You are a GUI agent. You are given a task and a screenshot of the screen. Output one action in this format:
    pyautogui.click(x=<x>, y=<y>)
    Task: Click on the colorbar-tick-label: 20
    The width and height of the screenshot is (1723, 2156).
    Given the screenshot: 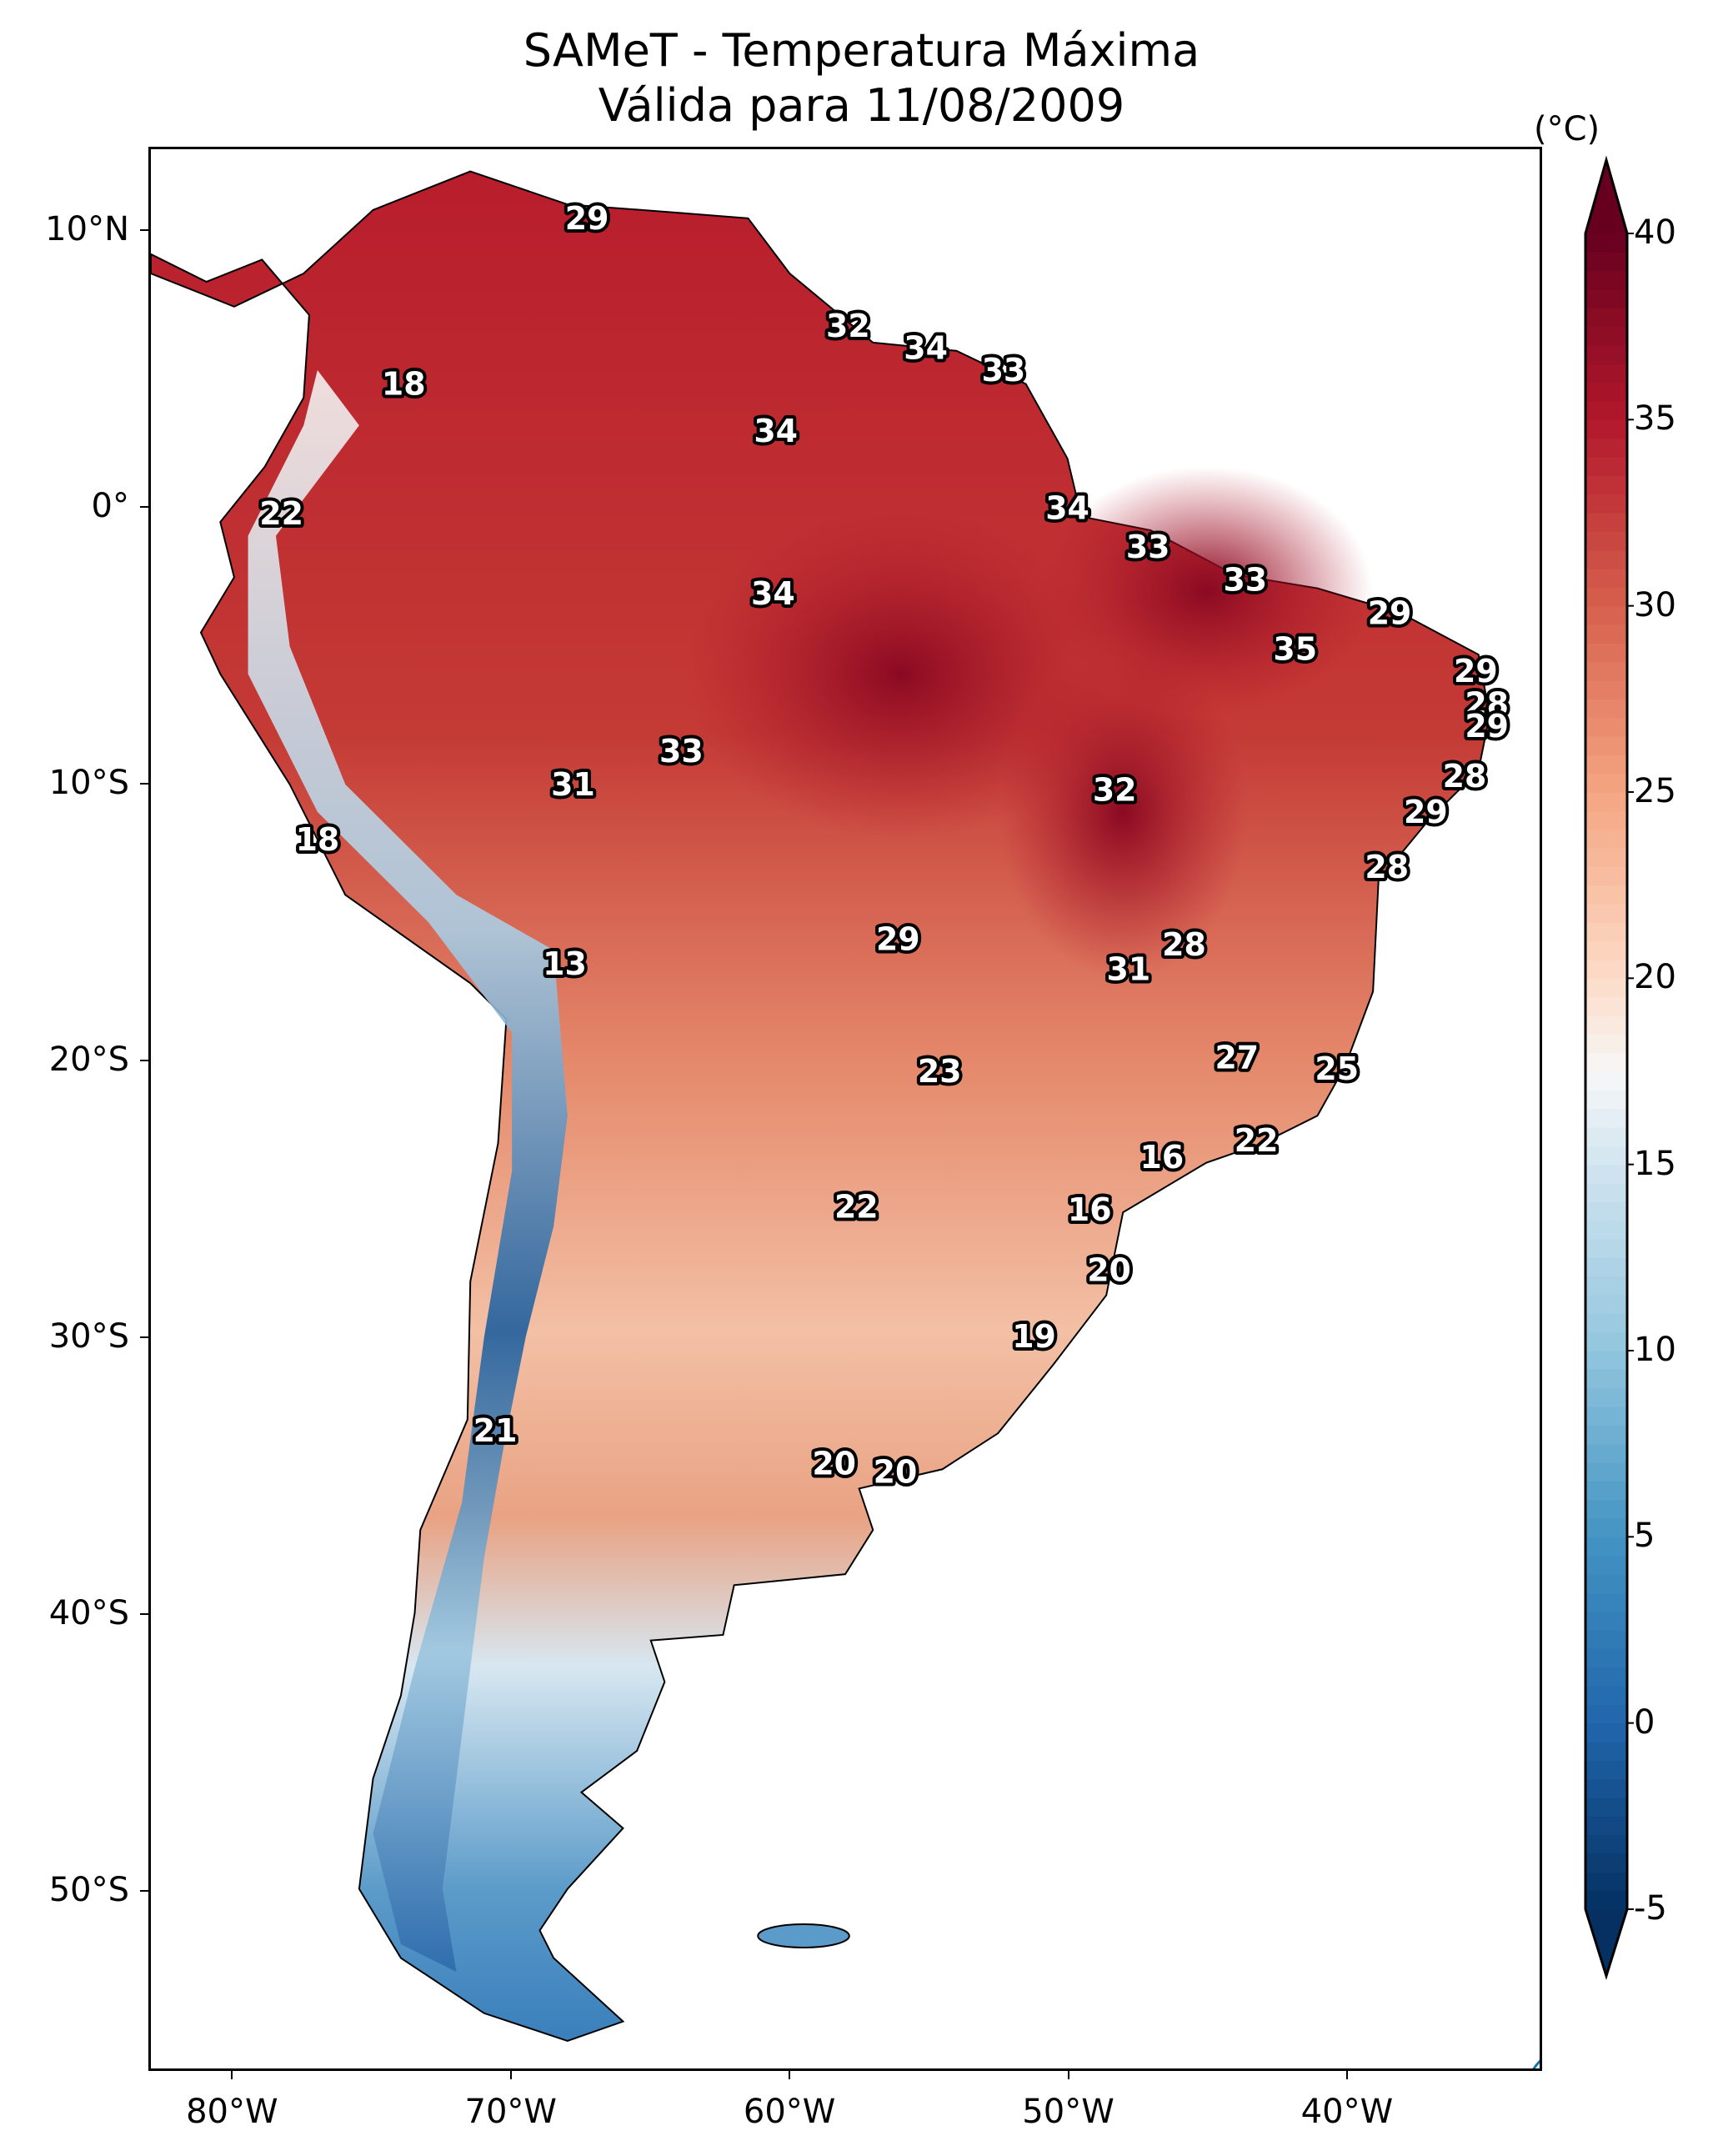 What is the action you would take?
    pyautogui.click(x=1655, y=977)
    